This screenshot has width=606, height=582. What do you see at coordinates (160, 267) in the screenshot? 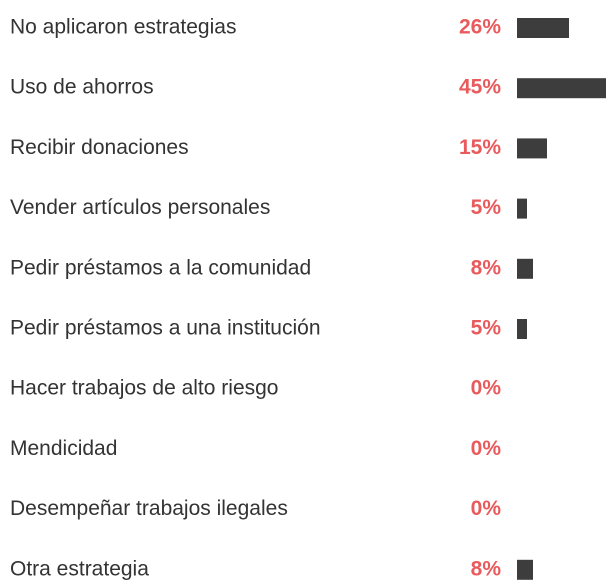
I see `category-label: Pedir préstamos a la comunidad` at bounding box center [160, 267].